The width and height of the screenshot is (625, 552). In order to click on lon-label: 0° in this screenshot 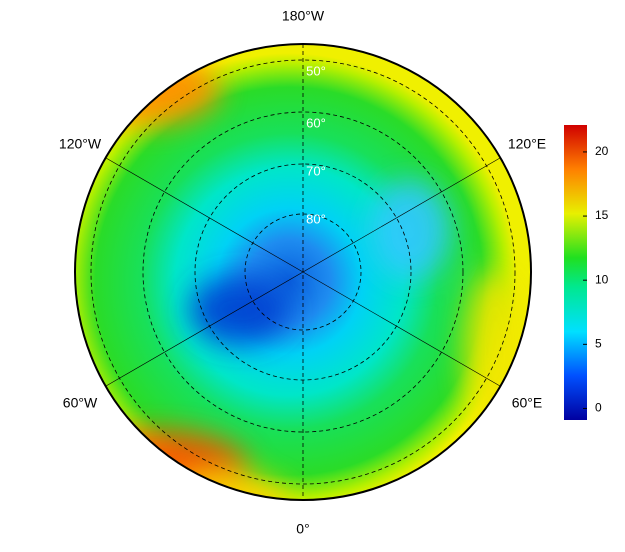, I will do `click(302, 529)`.